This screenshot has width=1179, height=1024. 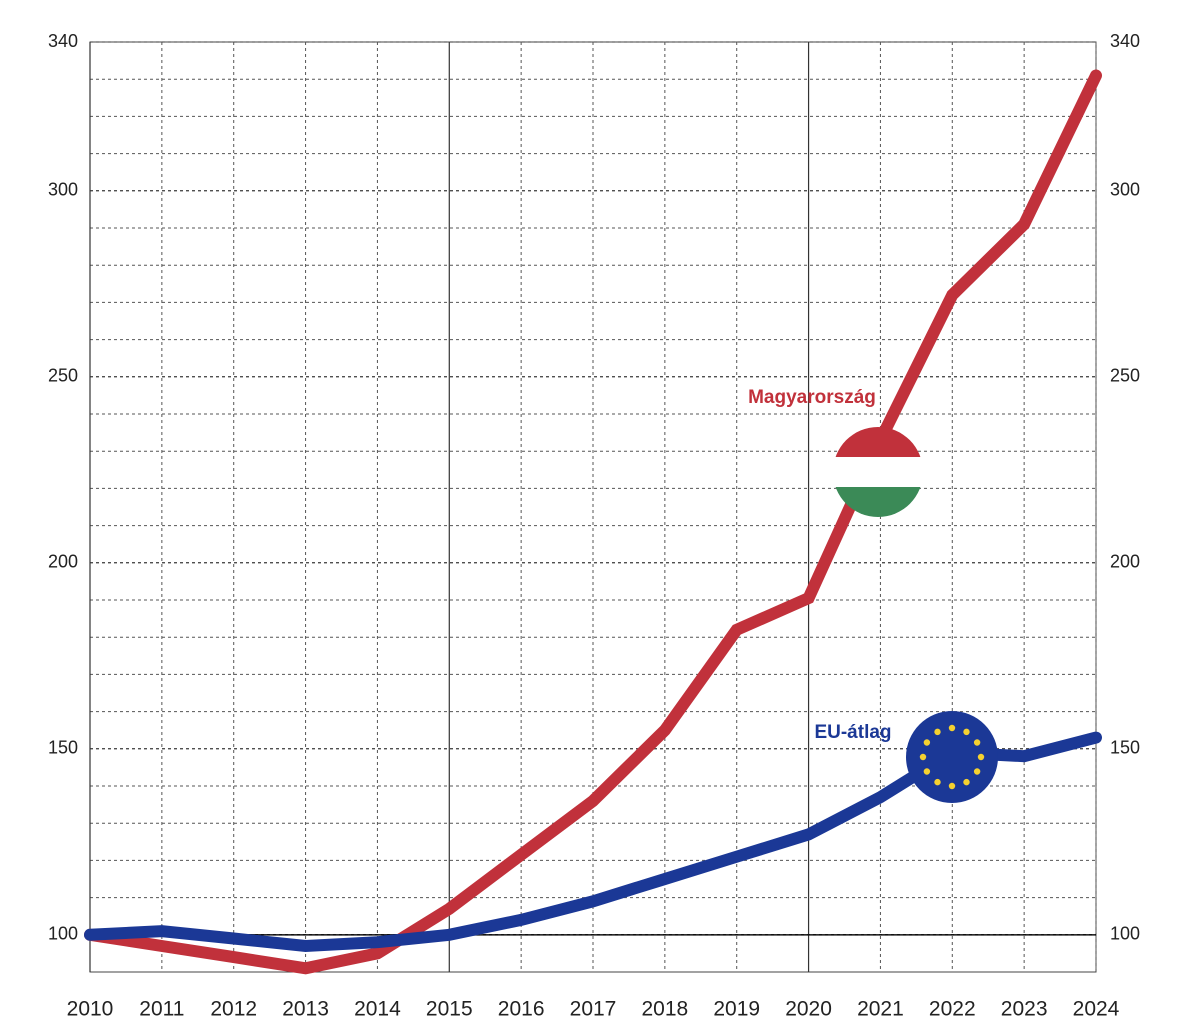 What do you see at coordinates (449, 1009) in the screenshot?
I see `x-tick-label: 2015` at bounding box center [449, 1009].